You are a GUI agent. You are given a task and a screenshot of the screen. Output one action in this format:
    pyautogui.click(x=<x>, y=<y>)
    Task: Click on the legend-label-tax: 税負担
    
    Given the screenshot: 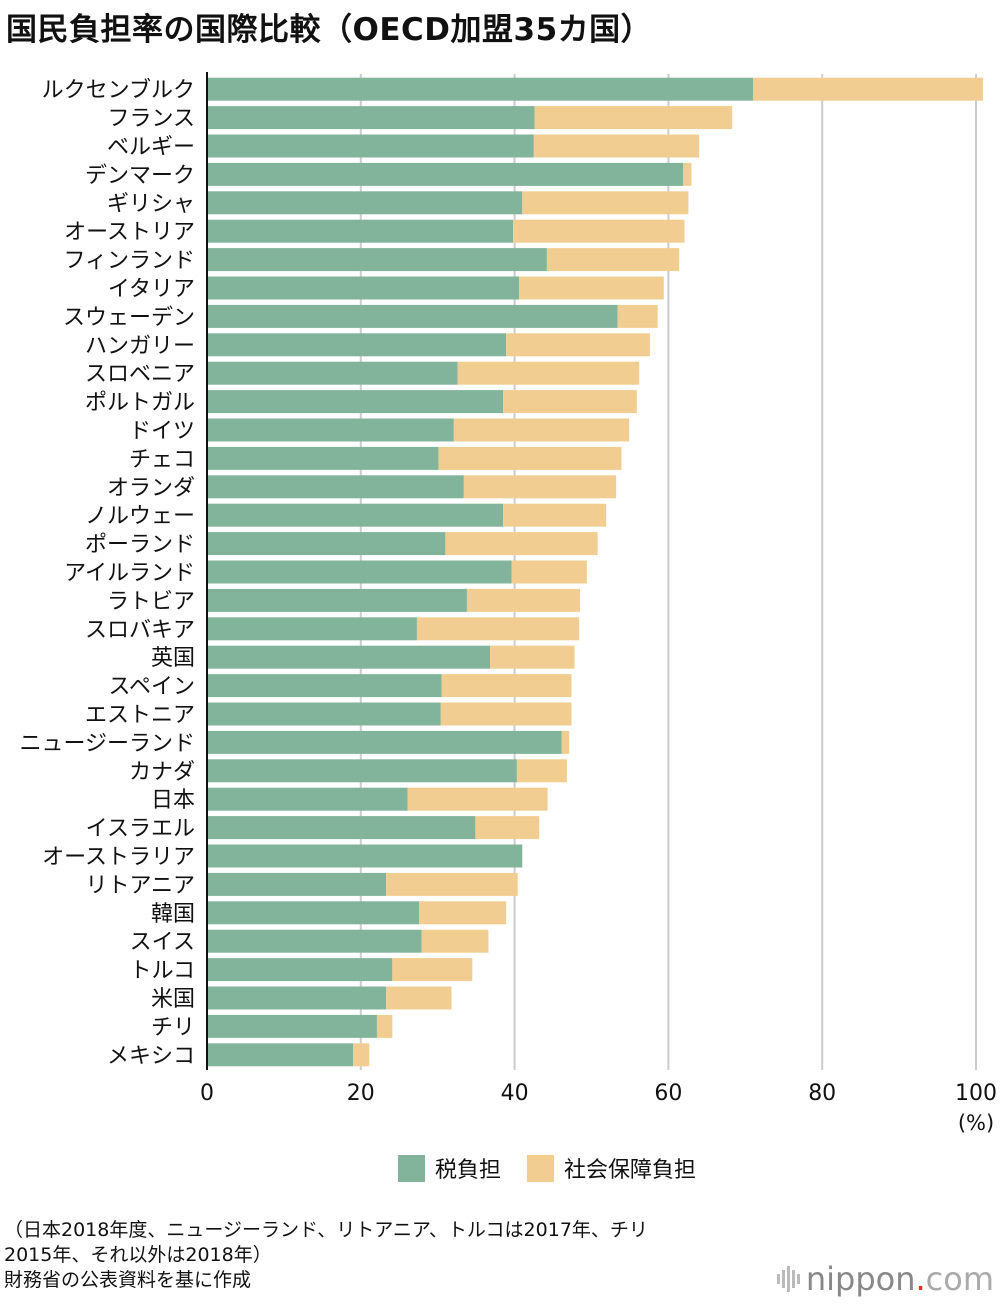 What is the action you would take?
    pyautogui.click(x=468, y=1170)
    